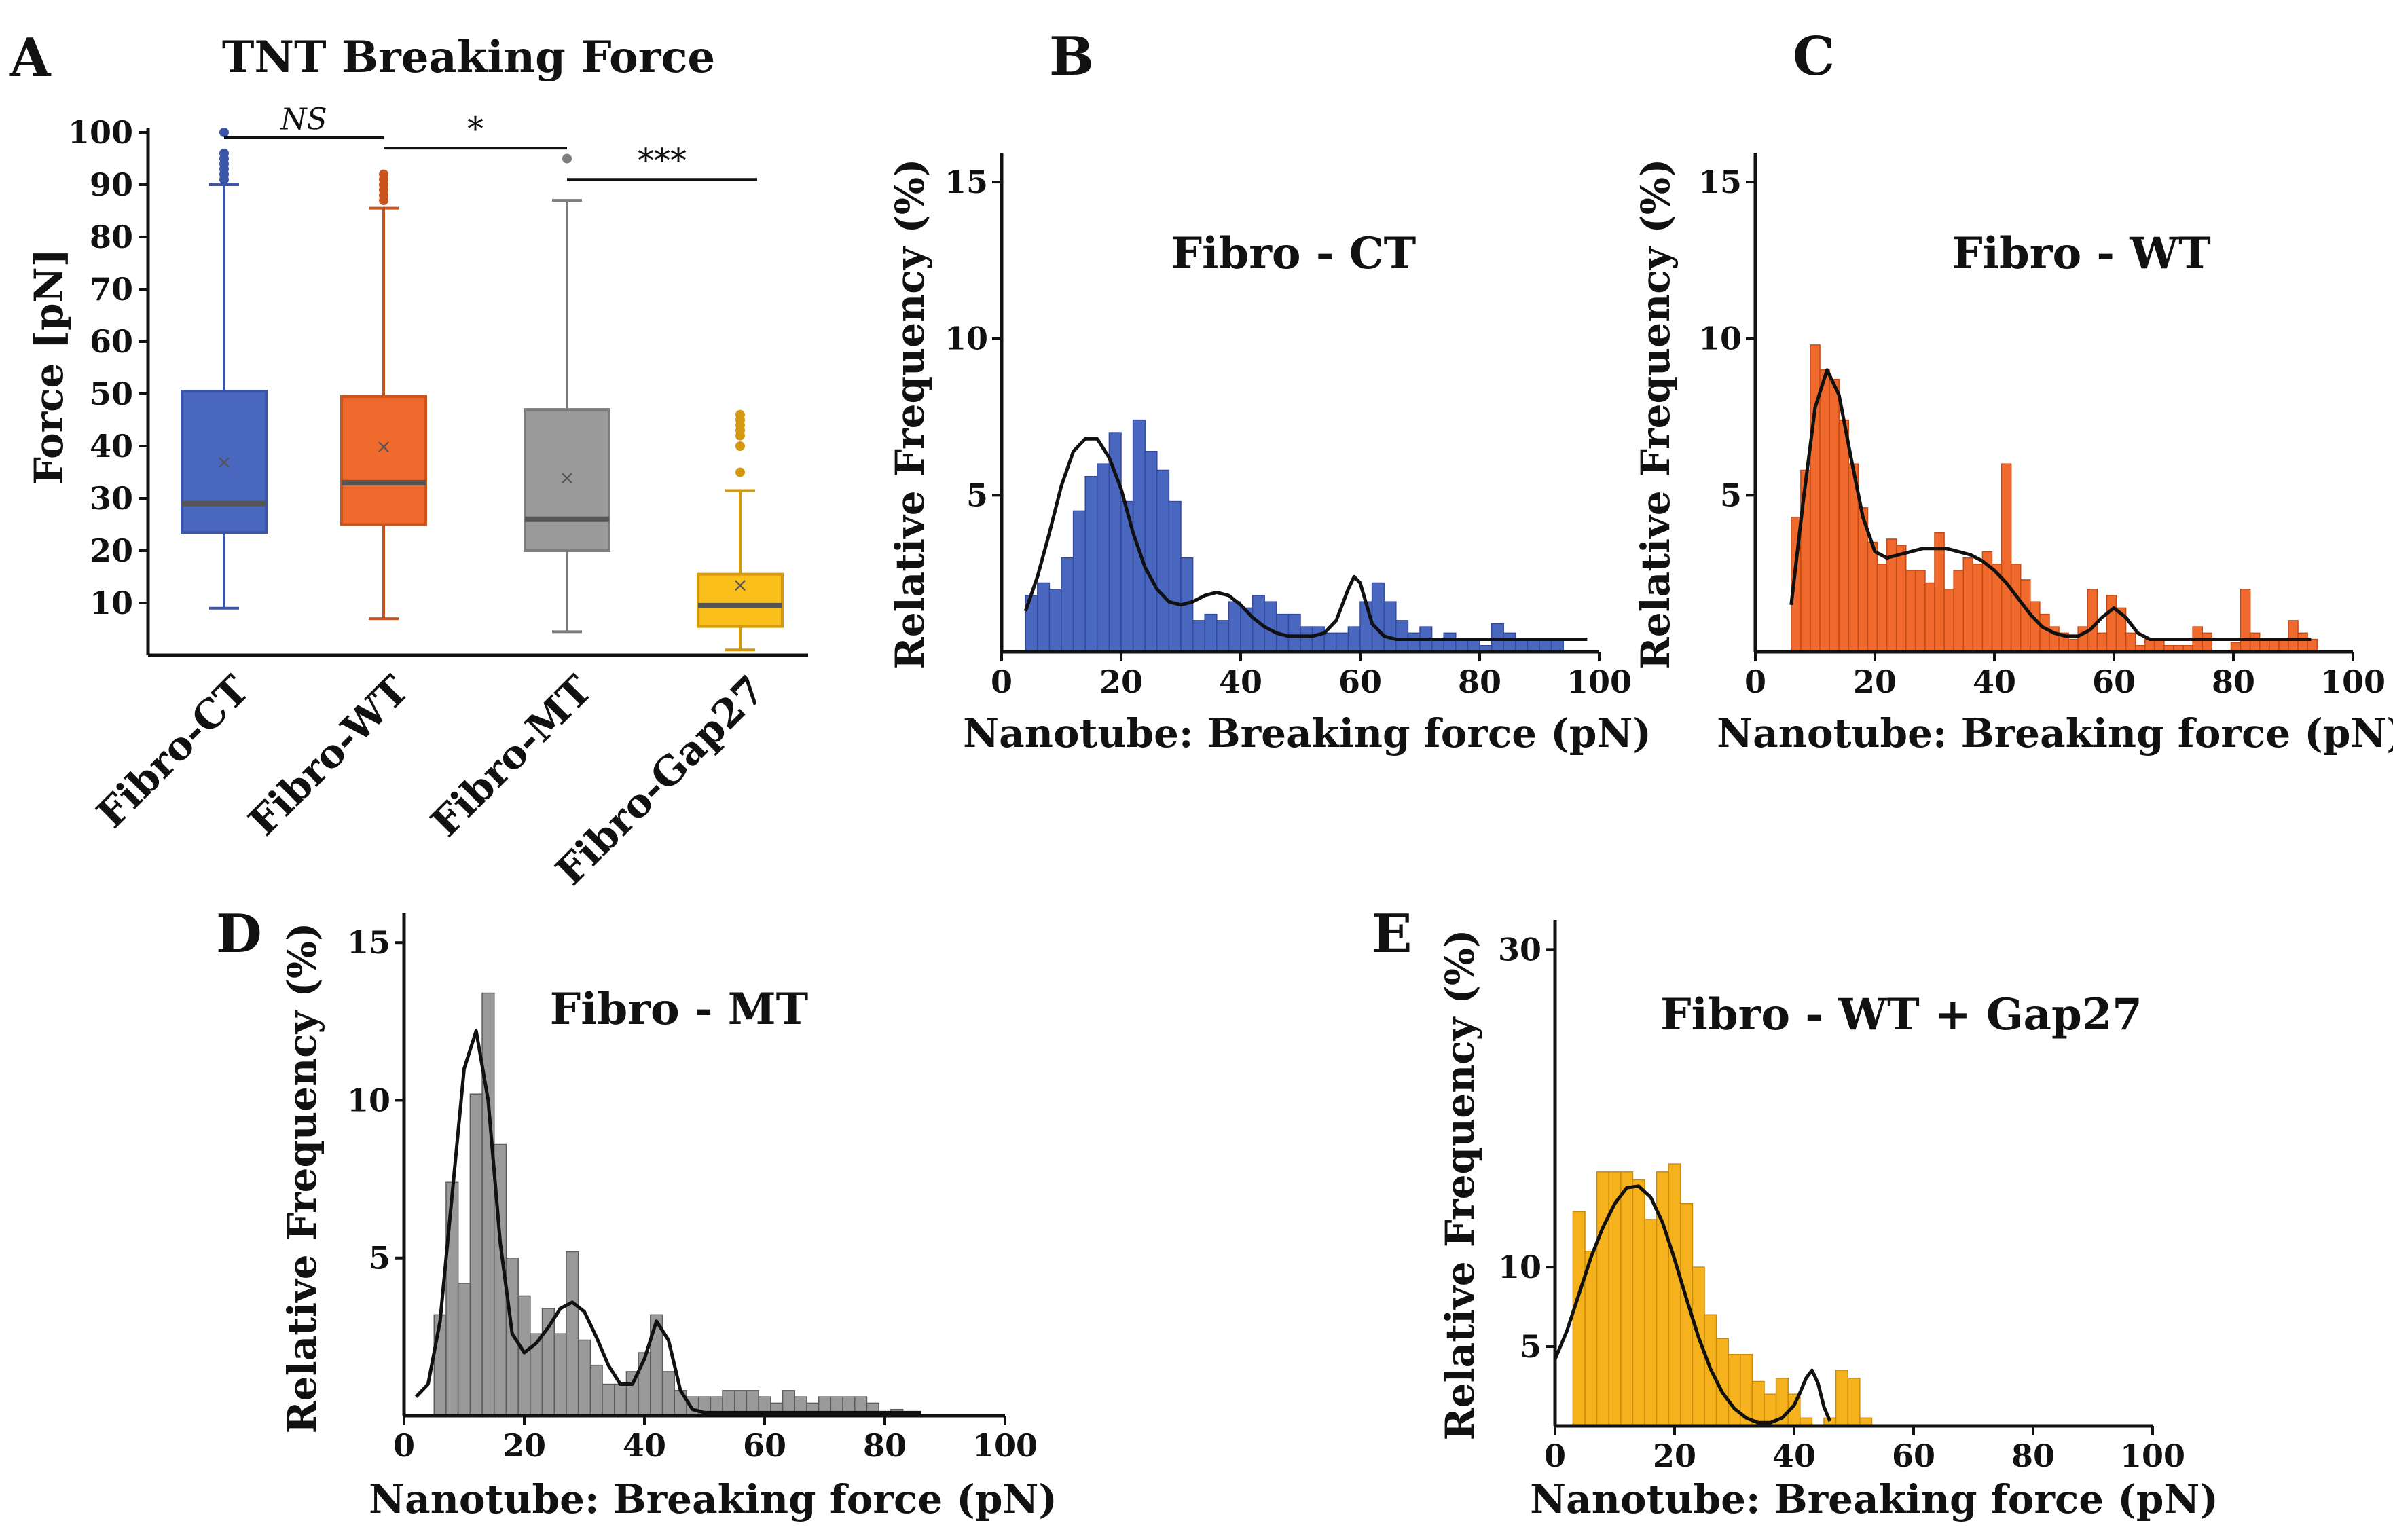  What do you see at coordinates (31, 58) in the screenshot?
I see `panel-letter-a: A` at bounding box center [31, 58].